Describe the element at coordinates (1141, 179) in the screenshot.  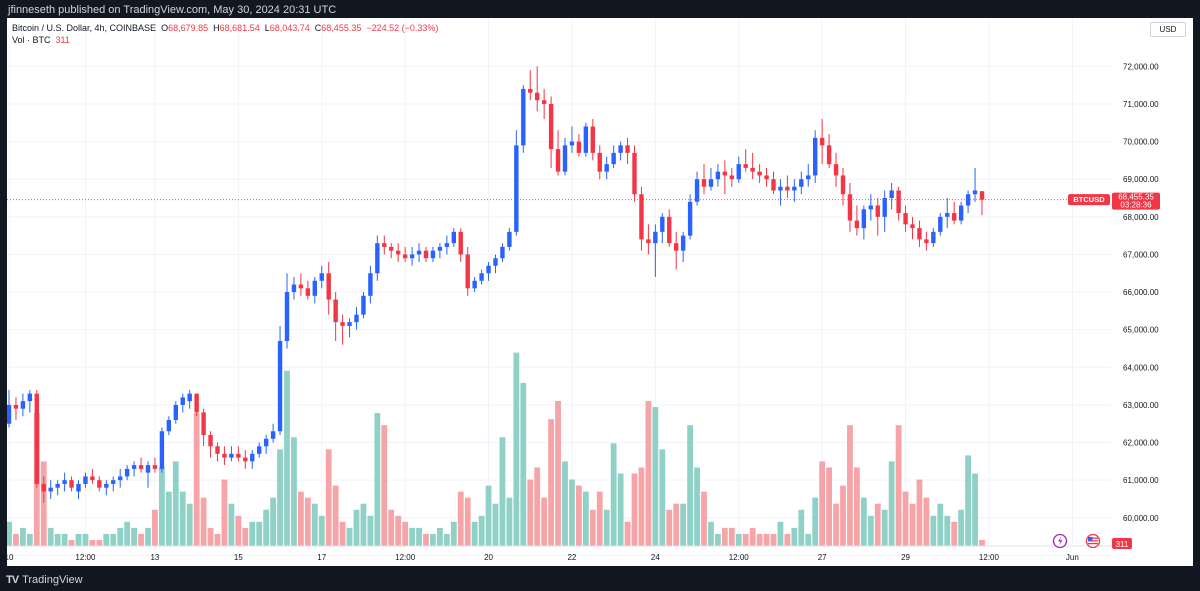
I see `price-tick-label: 69,000.00` at that location.